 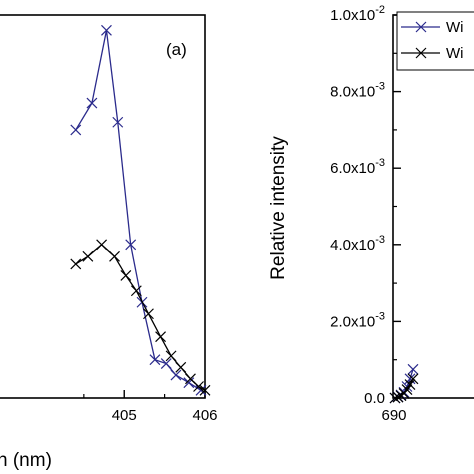 What do you see at coordinates (433, 206) in the screenshot?
I see `right-plot-frame` at bounding box center [433, 206].